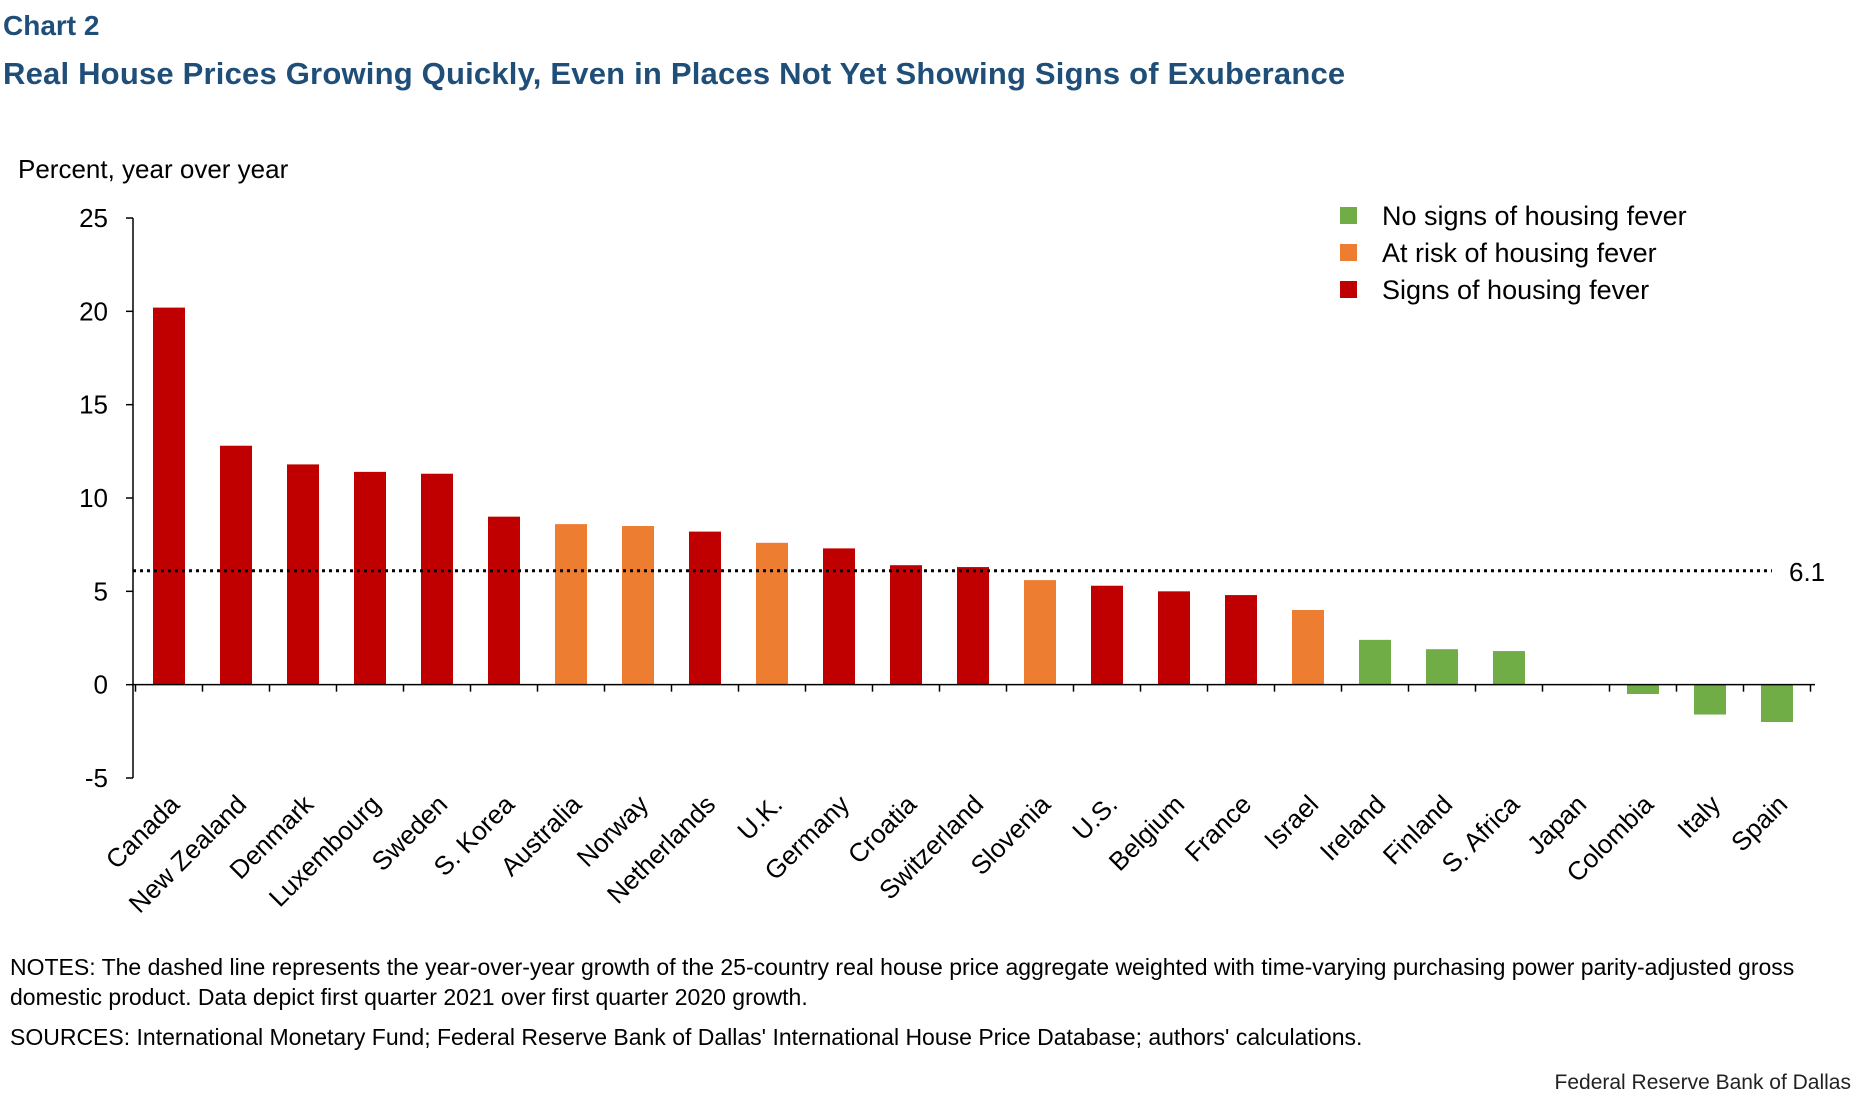 The width and height of the screenshot is (1868, 1103). What do you see at coordinates (759, 817) in the screenshot?
I see `x-tick-label: U.K.` at bounding box center [759, 817].